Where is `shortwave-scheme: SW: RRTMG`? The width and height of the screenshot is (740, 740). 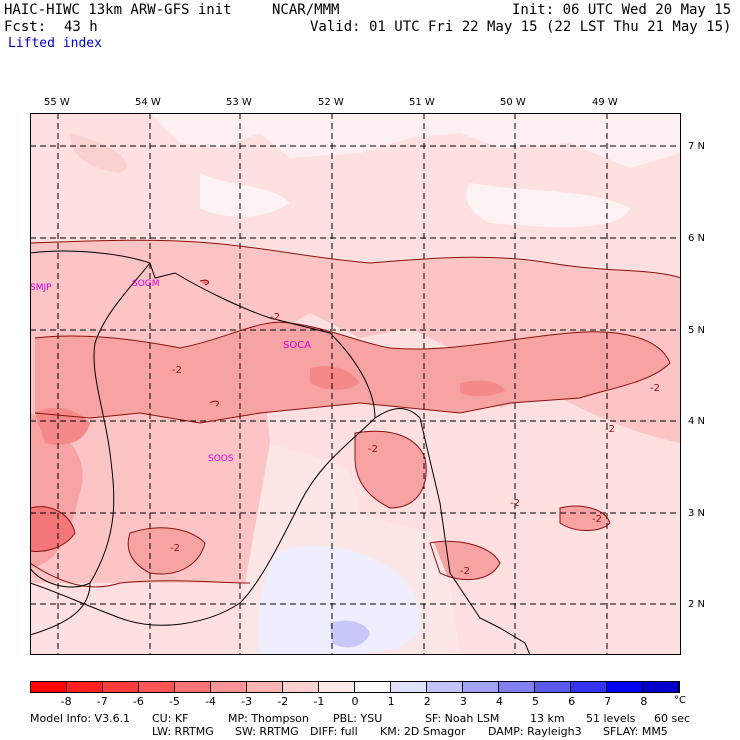
shortwave-scheme: SW: RRTMG is located at coordinates (267, 731).